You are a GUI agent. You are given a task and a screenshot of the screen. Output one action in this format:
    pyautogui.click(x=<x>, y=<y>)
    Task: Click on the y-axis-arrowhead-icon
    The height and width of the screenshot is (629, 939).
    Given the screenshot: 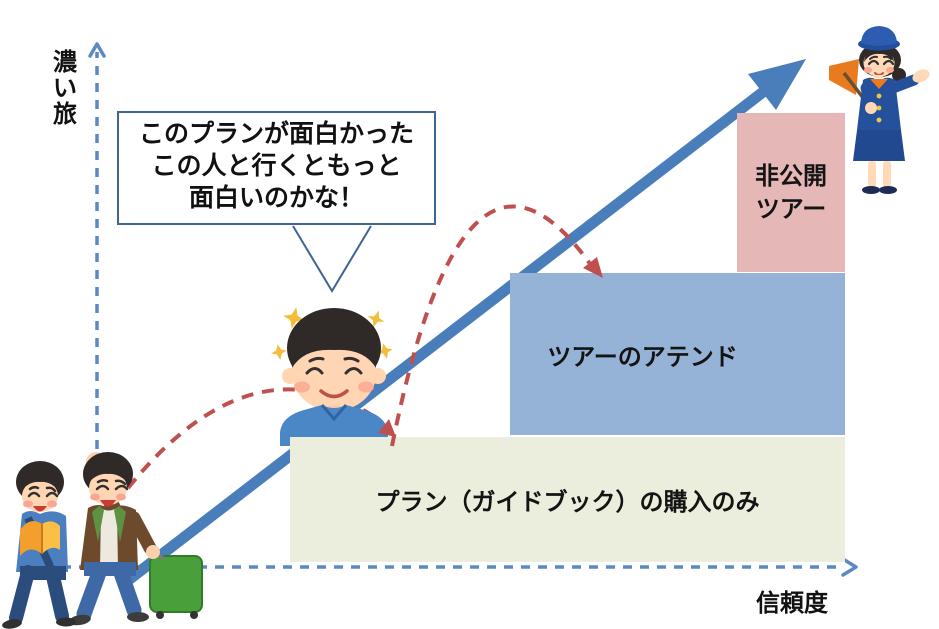 What is the action you would take?
    pyautogui.click(x=97, y=50)
    